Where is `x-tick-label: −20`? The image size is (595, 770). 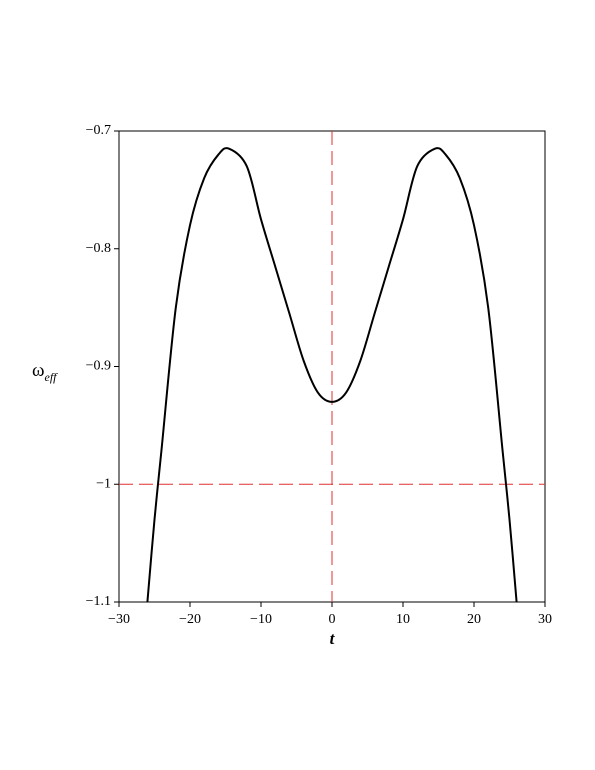 x-tick-label: −20 is located at coordinates (190, 619).